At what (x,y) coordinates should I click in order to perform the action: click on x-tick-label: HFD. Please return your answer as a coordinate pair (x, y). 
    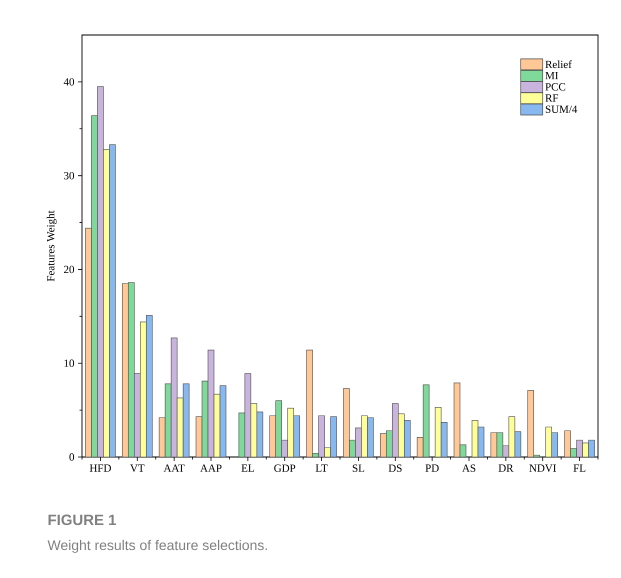
    Looking at the image, I should click on (100, 468).